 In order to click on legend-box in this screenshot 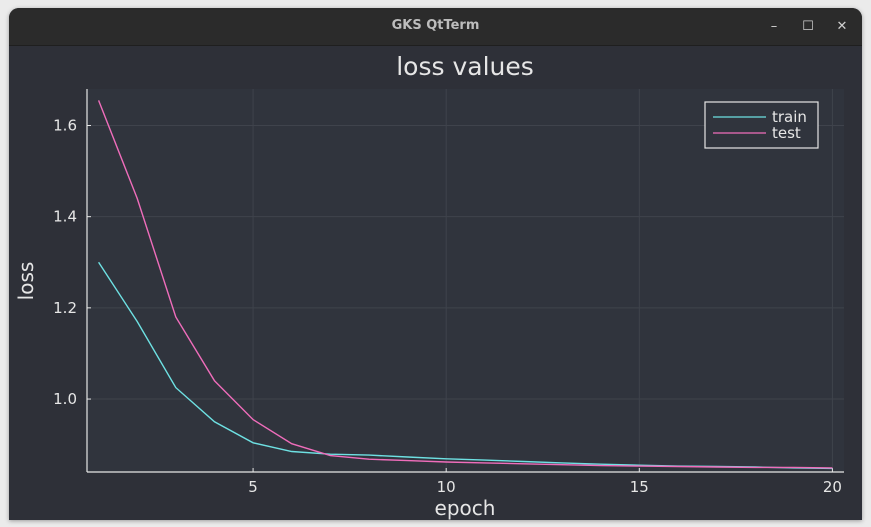, I will do `click(761, 125)`.